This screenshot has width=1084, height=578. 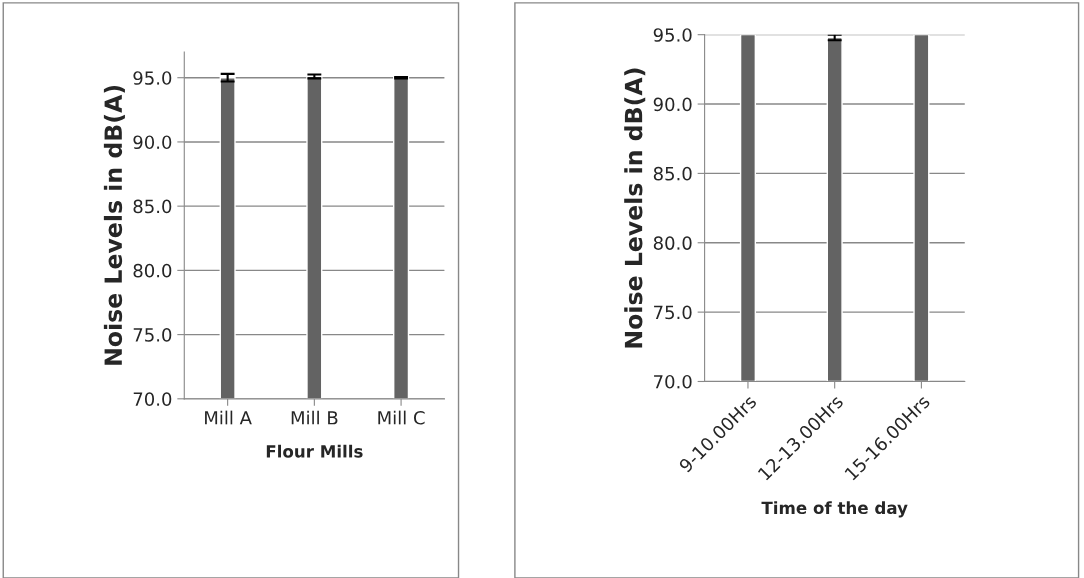 I want to click on x-axis-title: Flour Mills, so click(x=314, y=451).